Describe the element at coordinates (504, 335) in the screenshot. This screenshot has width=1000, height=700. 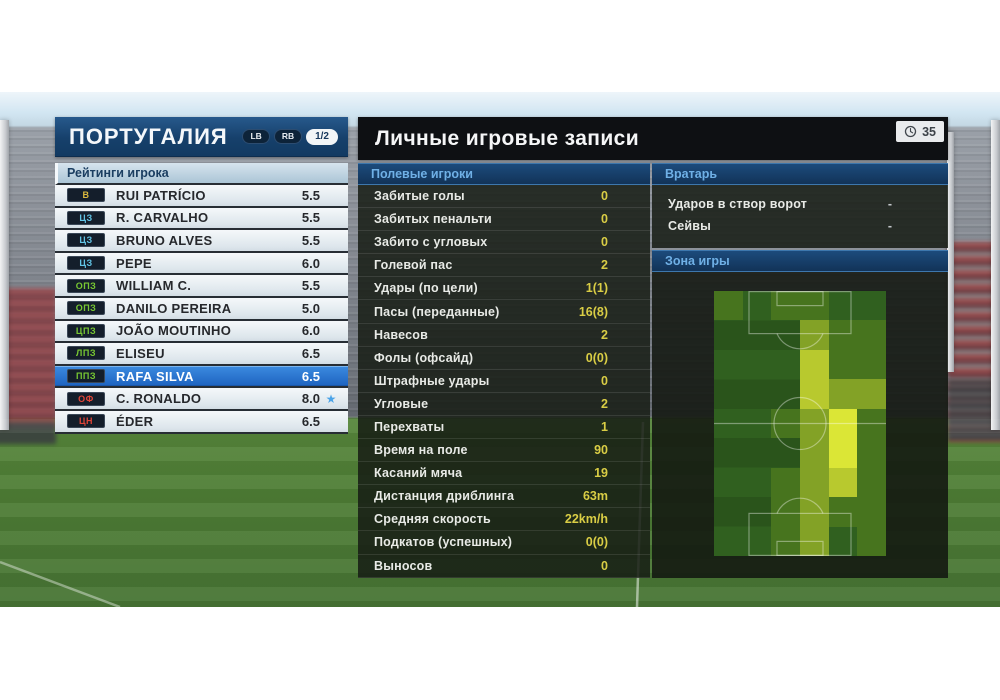
I see `stat-row: Навесов 2` at that location.